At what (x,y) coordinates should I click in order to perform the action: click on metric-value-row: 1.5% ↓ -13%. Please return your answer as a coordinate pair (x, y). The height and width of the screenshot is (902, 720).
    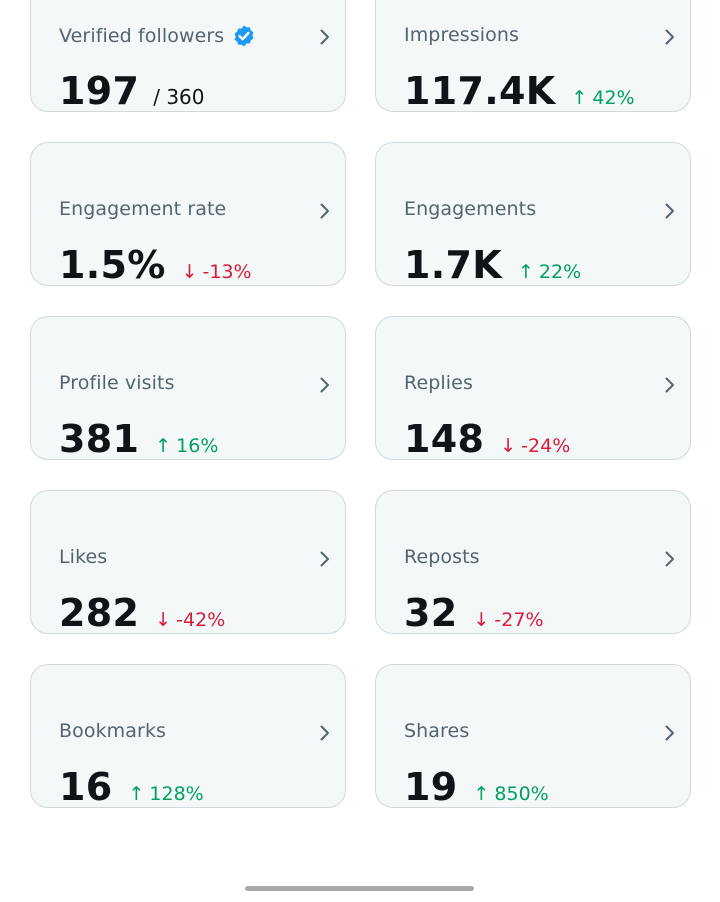
    Looking at the image, I should click on (155, 265).